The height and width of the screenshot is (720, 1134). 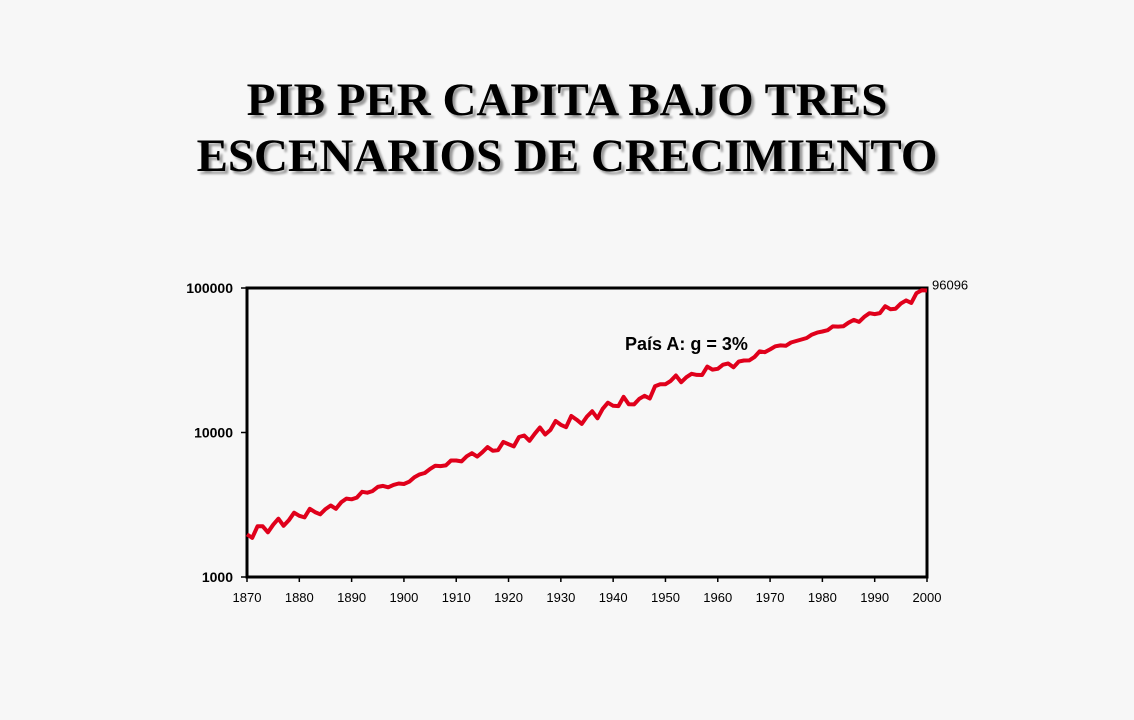 I want to click on x-tick-label: 1920, so click(x=508, y=597).